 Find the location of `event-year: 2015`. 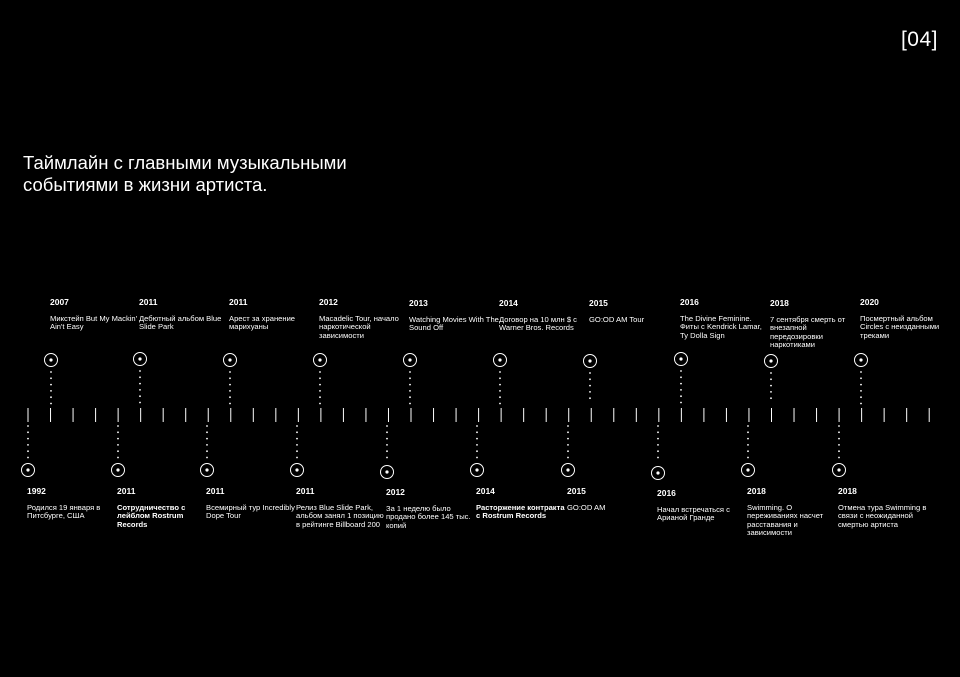

event-year: 2015 is located at coordinates (576, 491).